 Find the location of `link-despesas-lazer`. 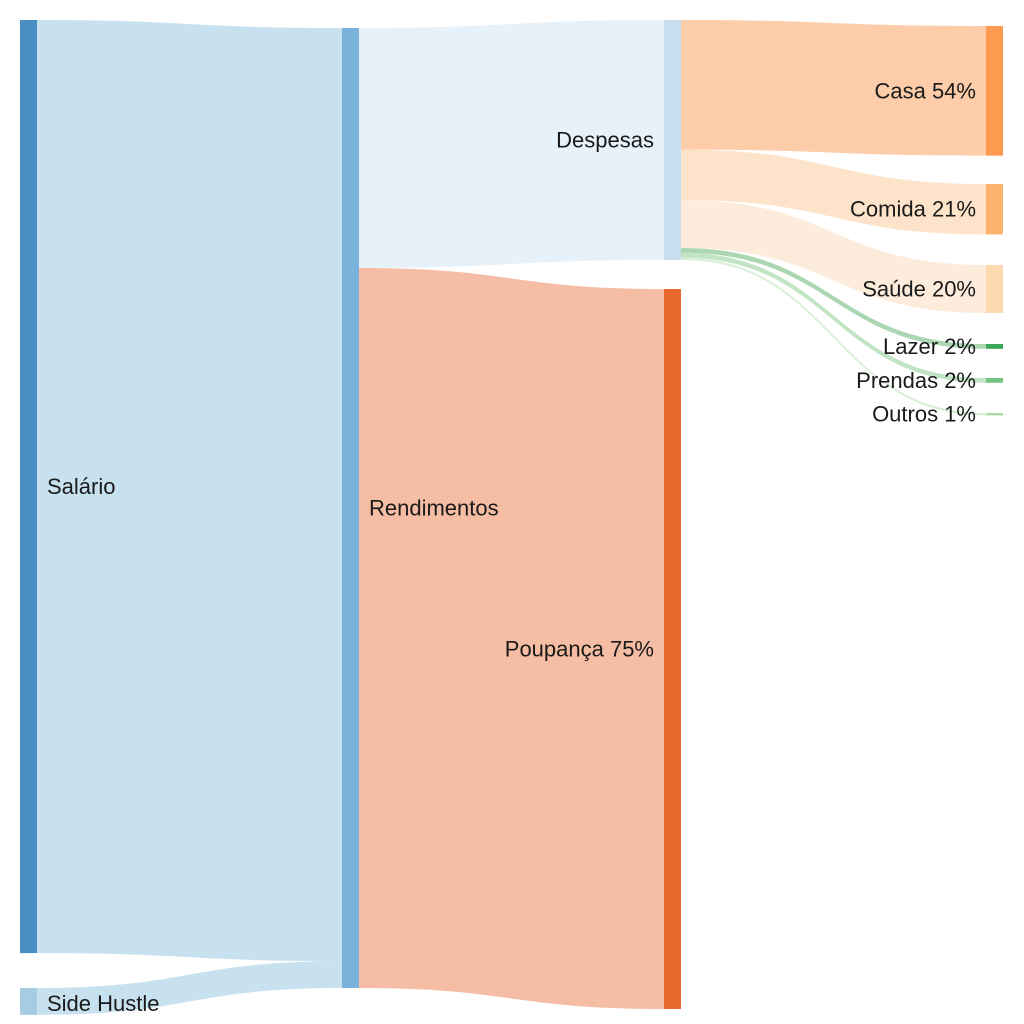

link-despesas-lazer is located at coordinates (833, 298).